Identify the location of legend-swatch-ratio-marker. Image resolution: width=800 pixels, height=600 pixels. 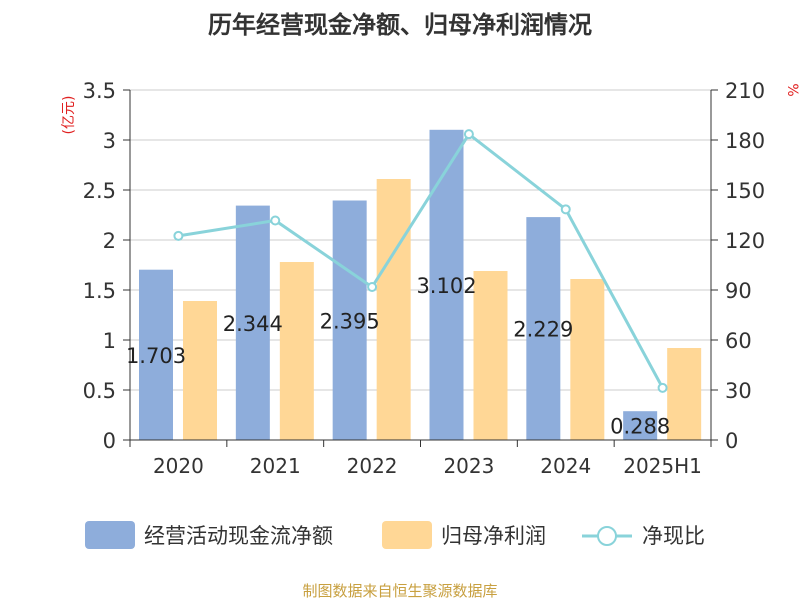
(607, 536).